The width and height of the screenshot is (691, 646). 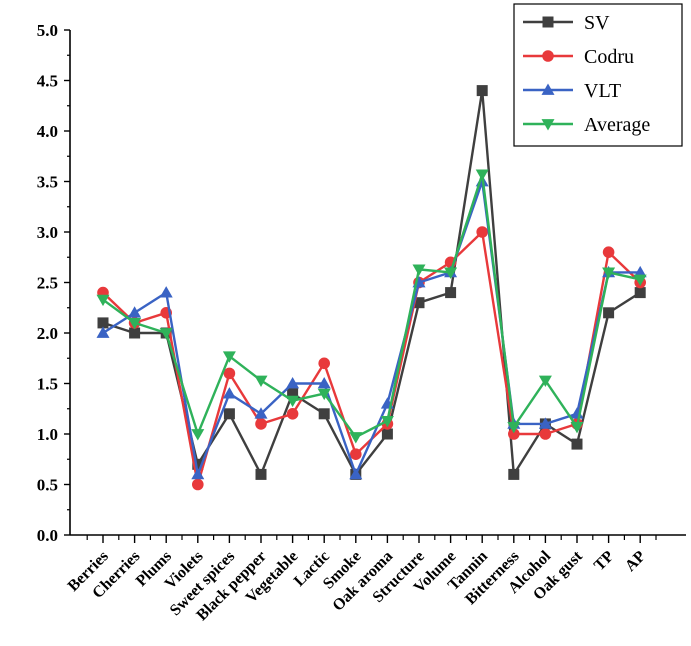 I want to click on y-tick-label: 4.0, so click(x=47, y=131).